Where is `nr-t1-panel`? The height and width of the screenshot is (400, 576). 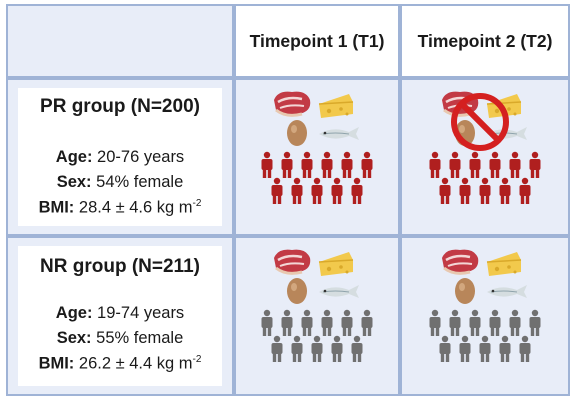
nr-t1-panel is located at coordinates (317, 305).